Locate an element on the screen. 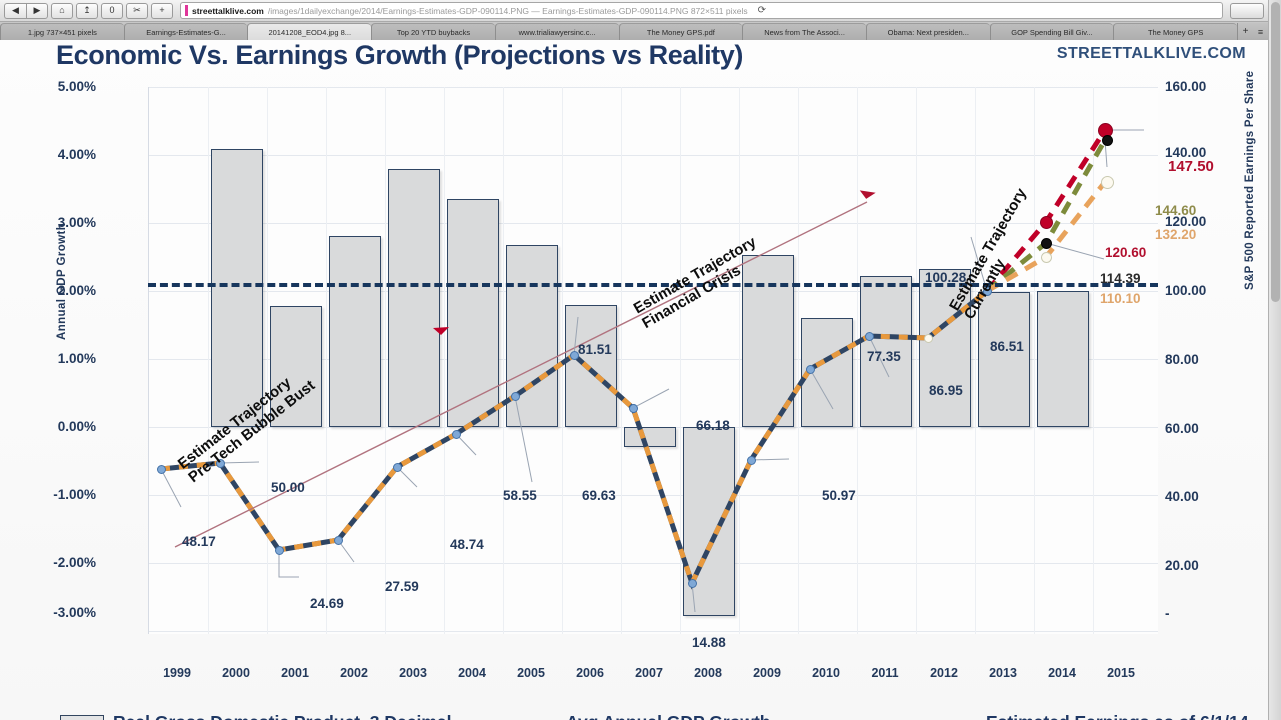 This screenshot has height=720, width=1281. x-tick-2002: 2002 is located at coordinates (354, 673).